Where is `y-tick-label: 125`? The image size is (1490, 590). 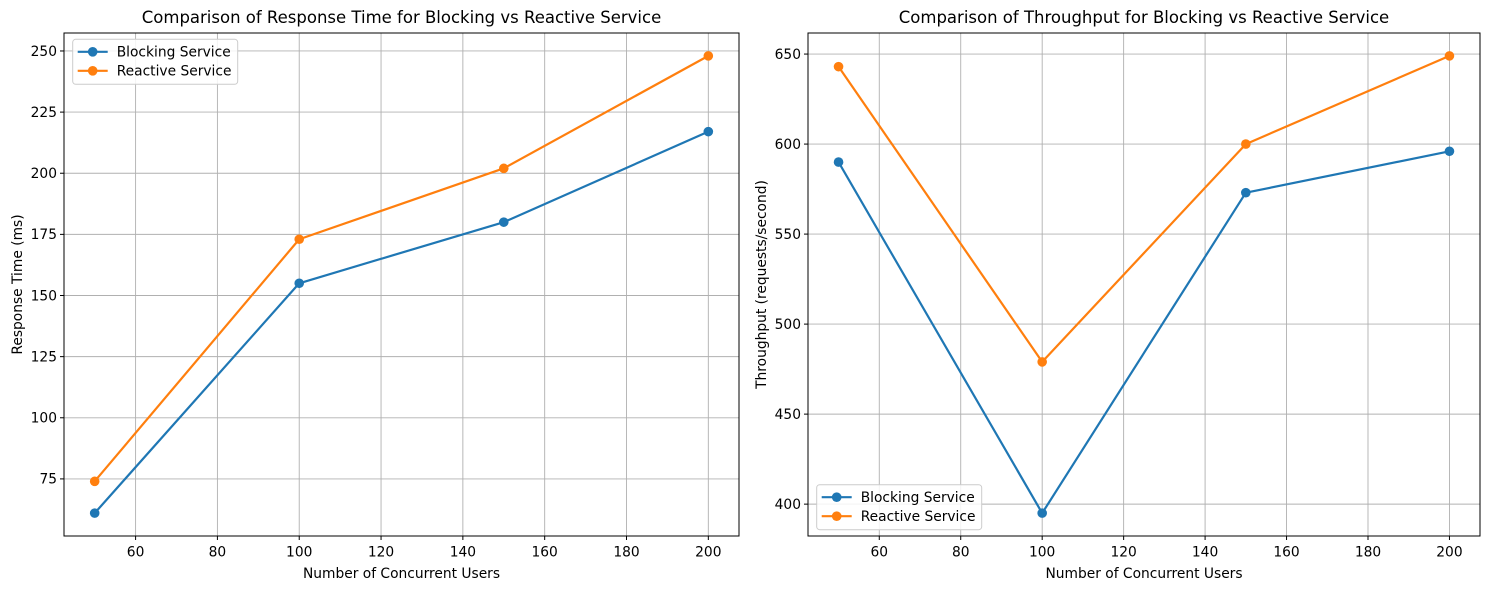
y-tick-label: 125 is located at coordinates (44, 357).